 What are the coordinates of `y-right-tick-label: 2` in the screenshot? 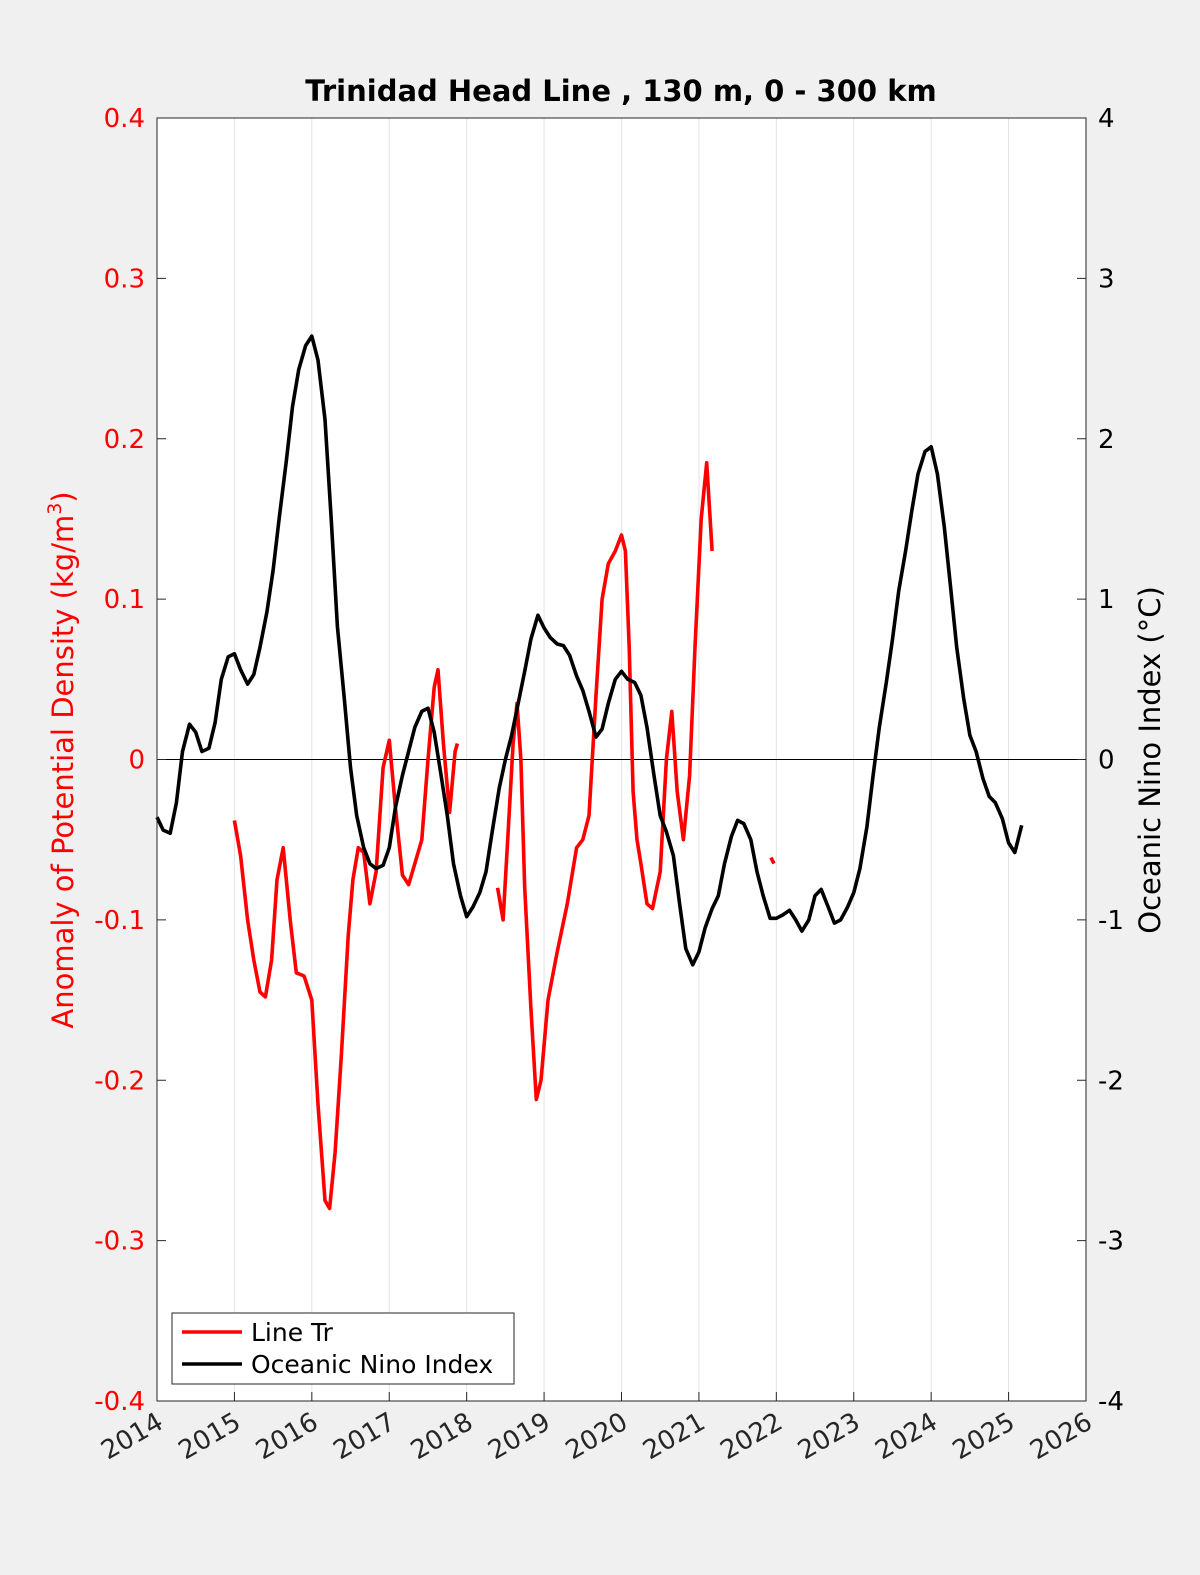 It's located at (1106, 440).